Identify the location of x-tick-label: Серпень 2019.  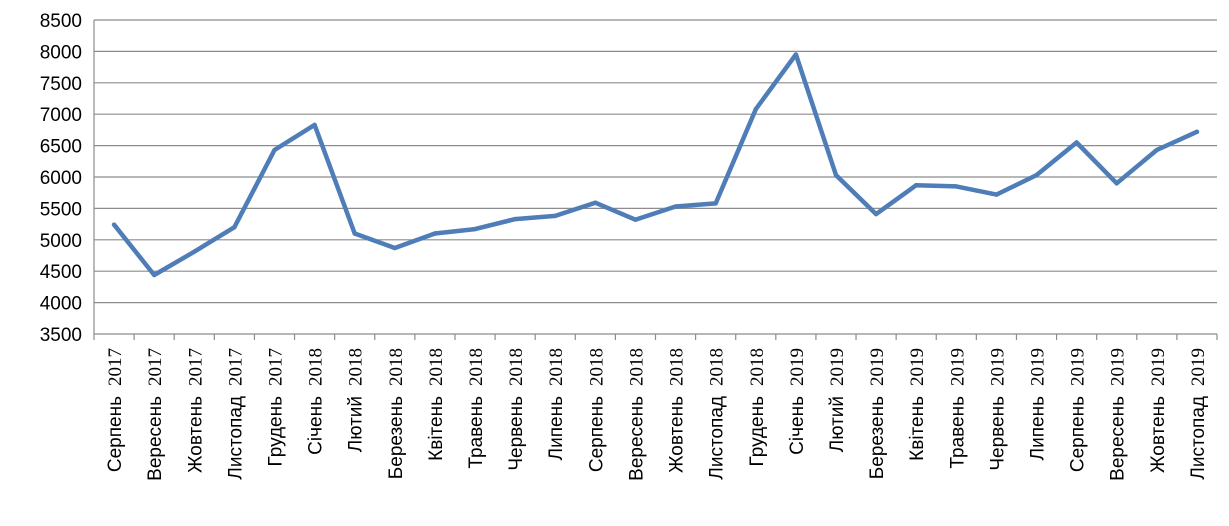
(1078, 410).